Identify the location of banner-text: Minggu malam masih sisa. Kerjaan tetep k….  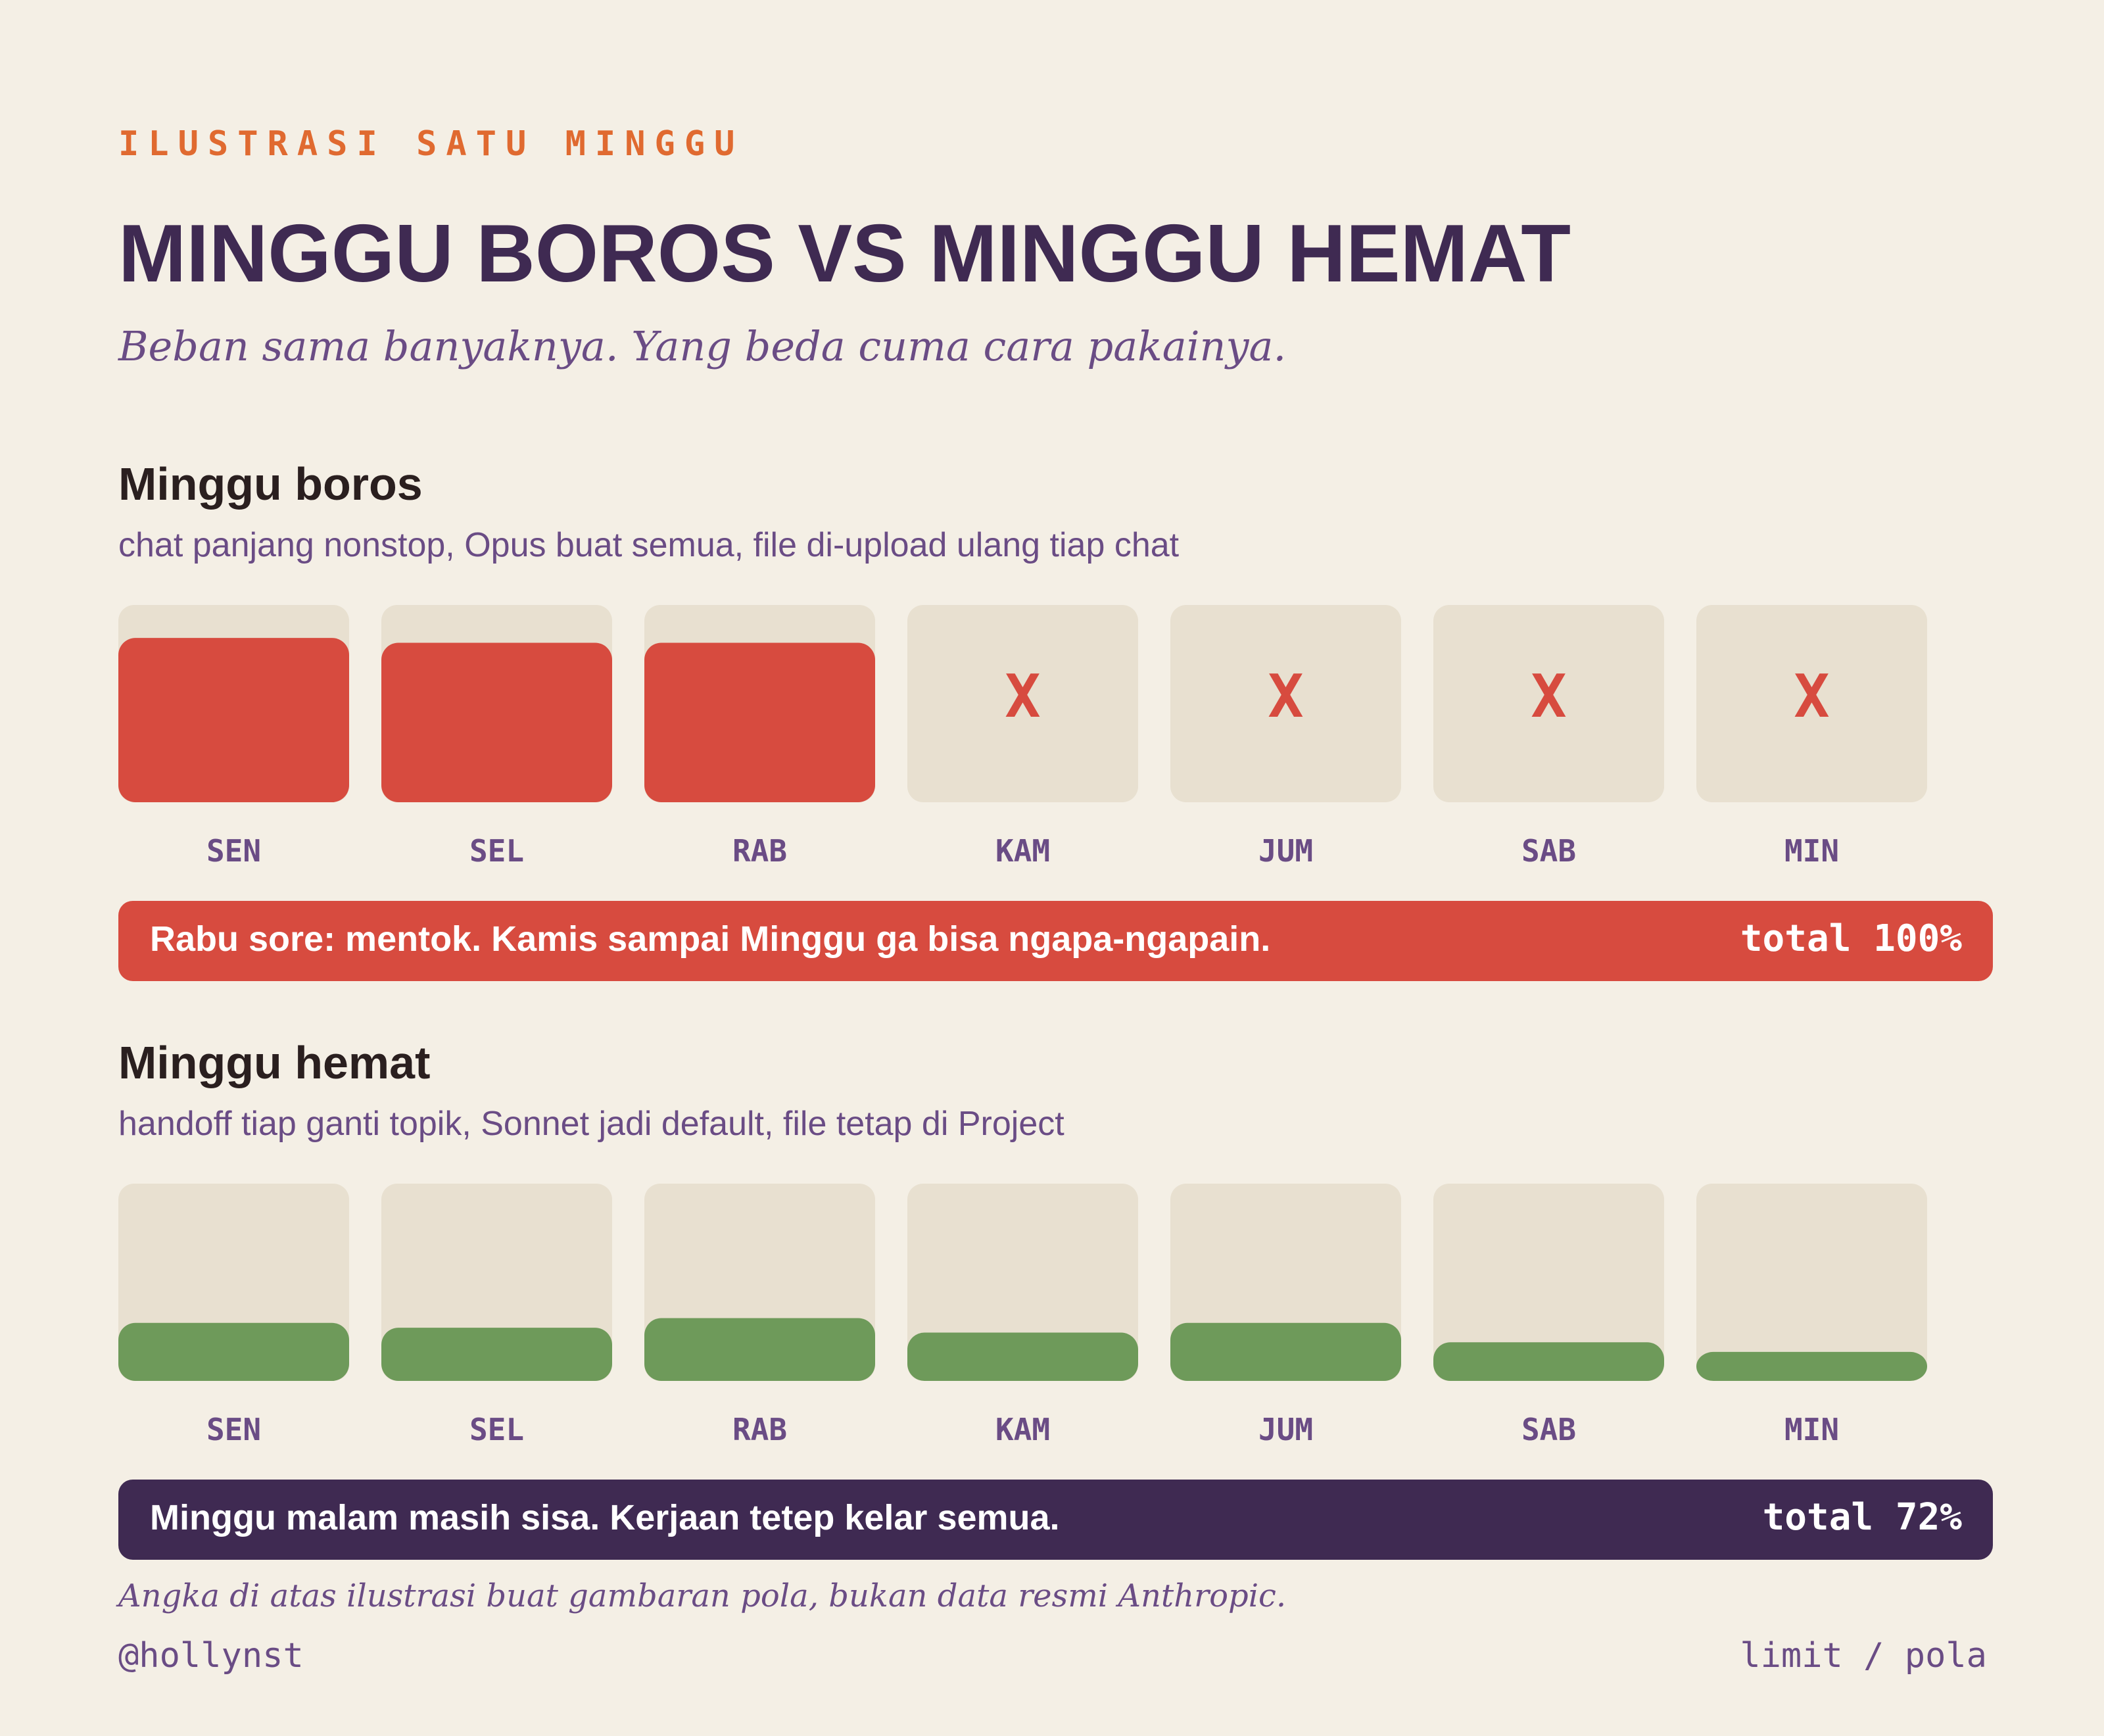
(605, 1518).